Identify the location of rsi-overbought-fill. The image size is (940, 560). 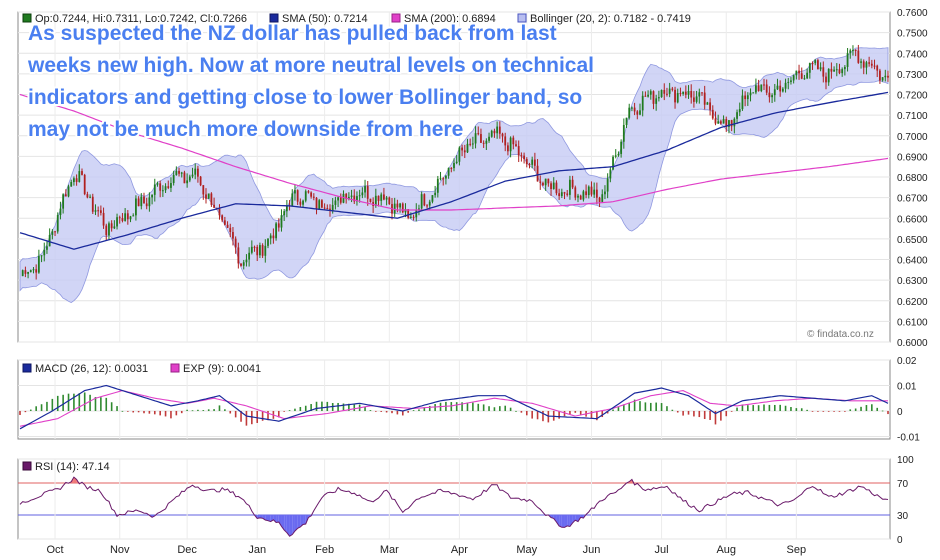
(75, 480).